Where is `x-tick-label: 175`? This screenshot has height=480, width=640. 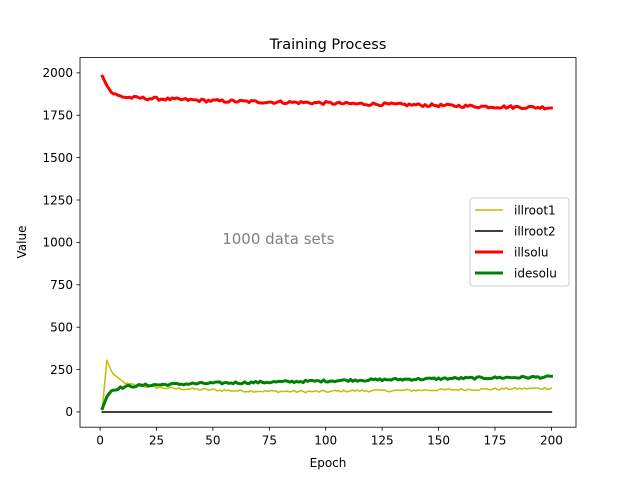
x-tick-label: 175 is located at coordinates (495, 441).